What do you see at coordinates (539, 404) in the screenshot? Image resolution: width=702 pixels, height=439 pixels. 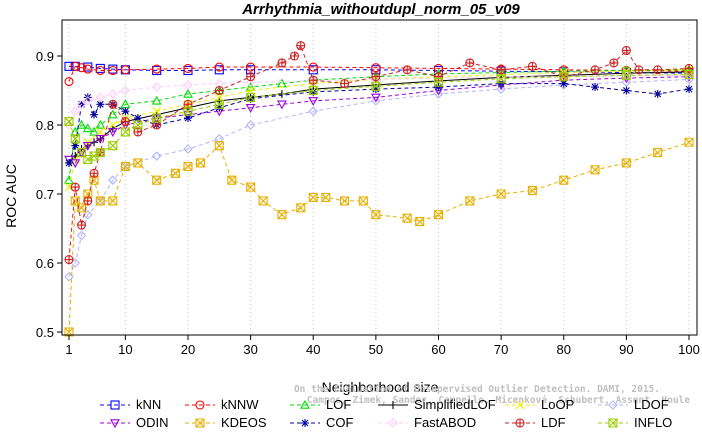 I see `legend-item-loop: LoOP` at bounding box center [539, 404].